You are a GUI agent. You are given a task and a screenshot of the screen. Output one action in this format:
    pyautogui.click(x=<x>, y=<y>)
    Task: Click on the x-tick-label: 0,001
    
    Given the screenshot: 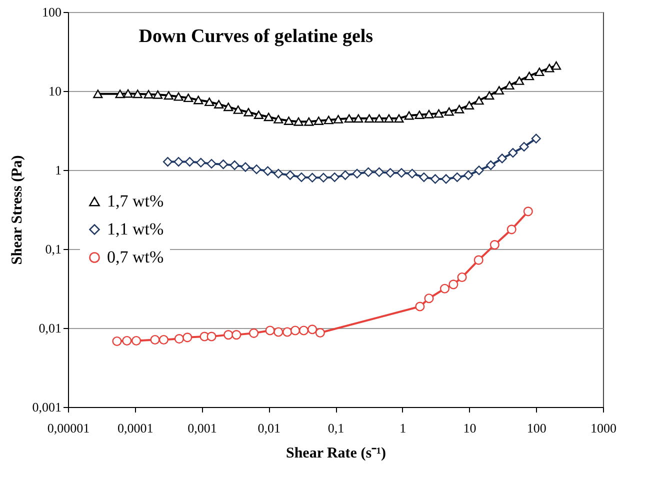 What is the action you would take?
    pyautogui.click(x=202, y=428)
    